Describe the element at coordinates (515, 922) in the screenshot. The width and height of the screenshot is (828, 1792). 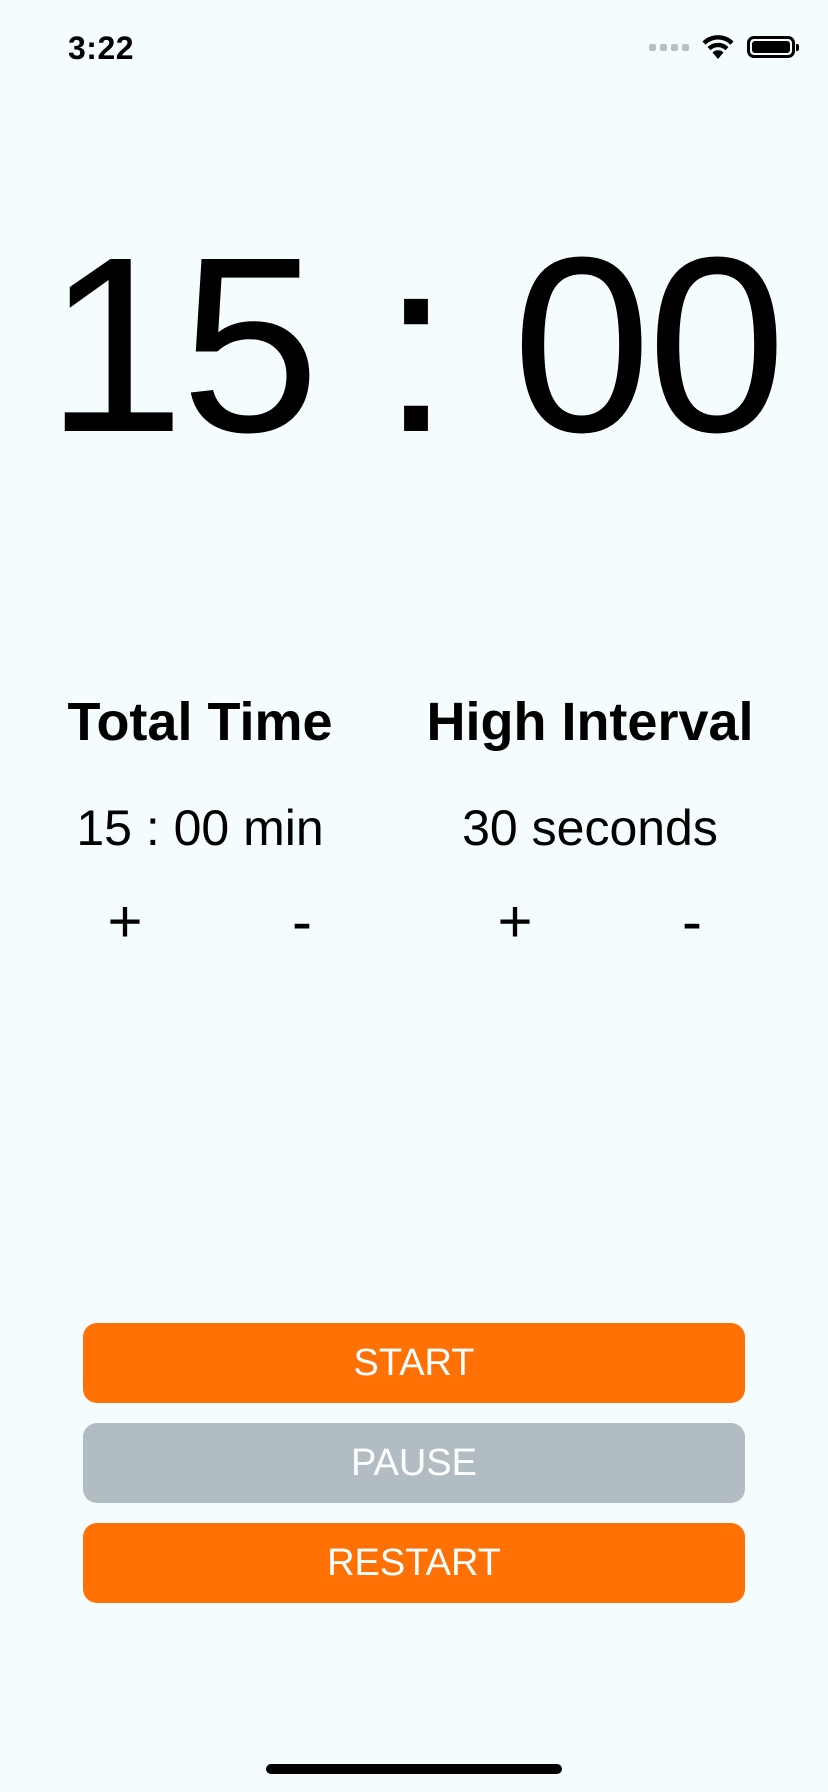
I see `high-interval-increase-button: +` at that location.